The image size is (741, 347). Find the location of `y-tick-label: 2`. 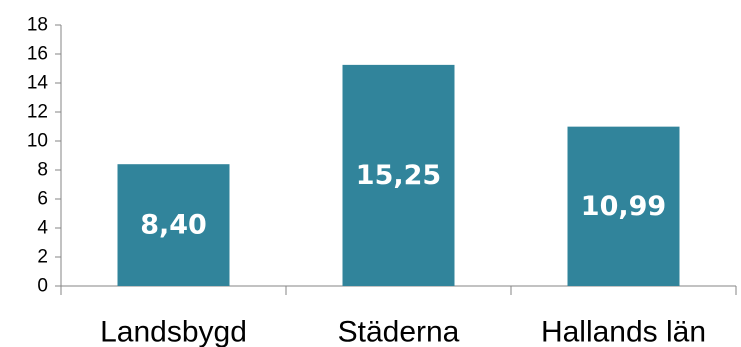

y-tick-label: 2 is located at coordinates (42, 257).